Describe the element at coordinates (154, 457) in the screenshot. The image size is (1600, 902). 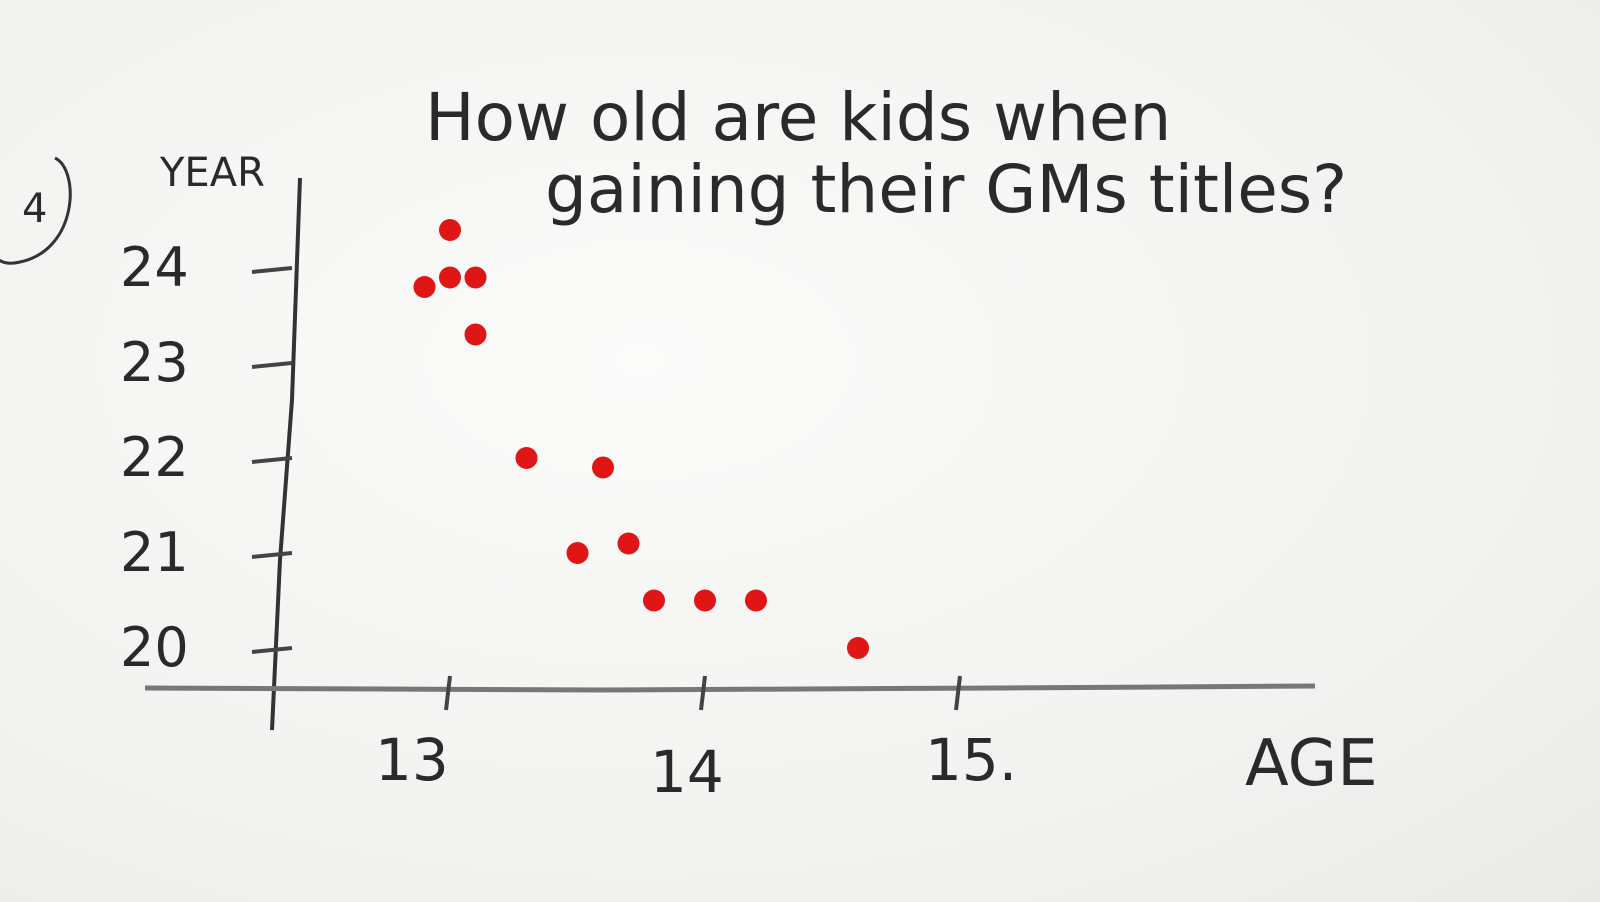
I see `y-tick-label: 22` at that location.